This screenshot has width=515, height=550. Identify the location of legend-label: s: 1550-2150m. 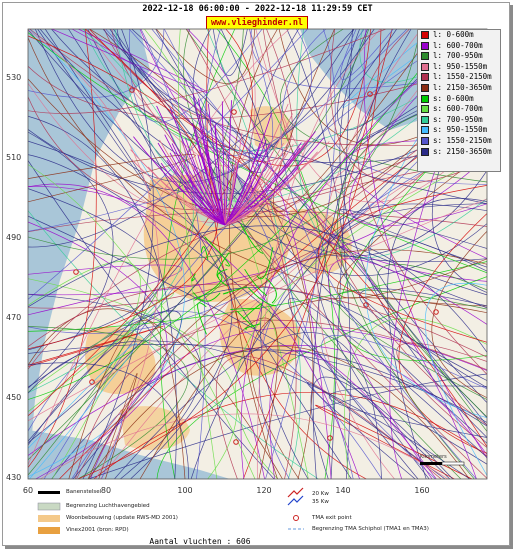
(462, 140).